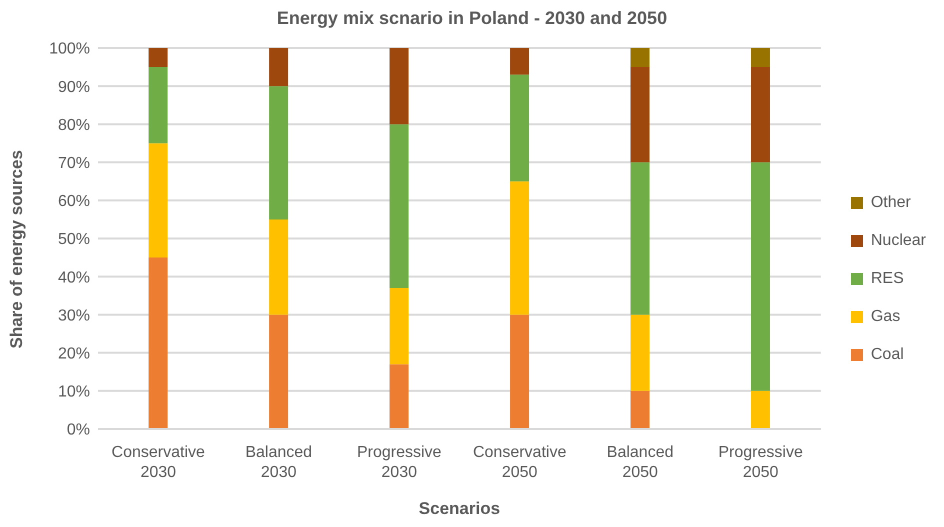  What do you see at coordinates (74, 392) in the screenshot?
I see `y-tick-label: 10%` at bounding box center [74, 392].